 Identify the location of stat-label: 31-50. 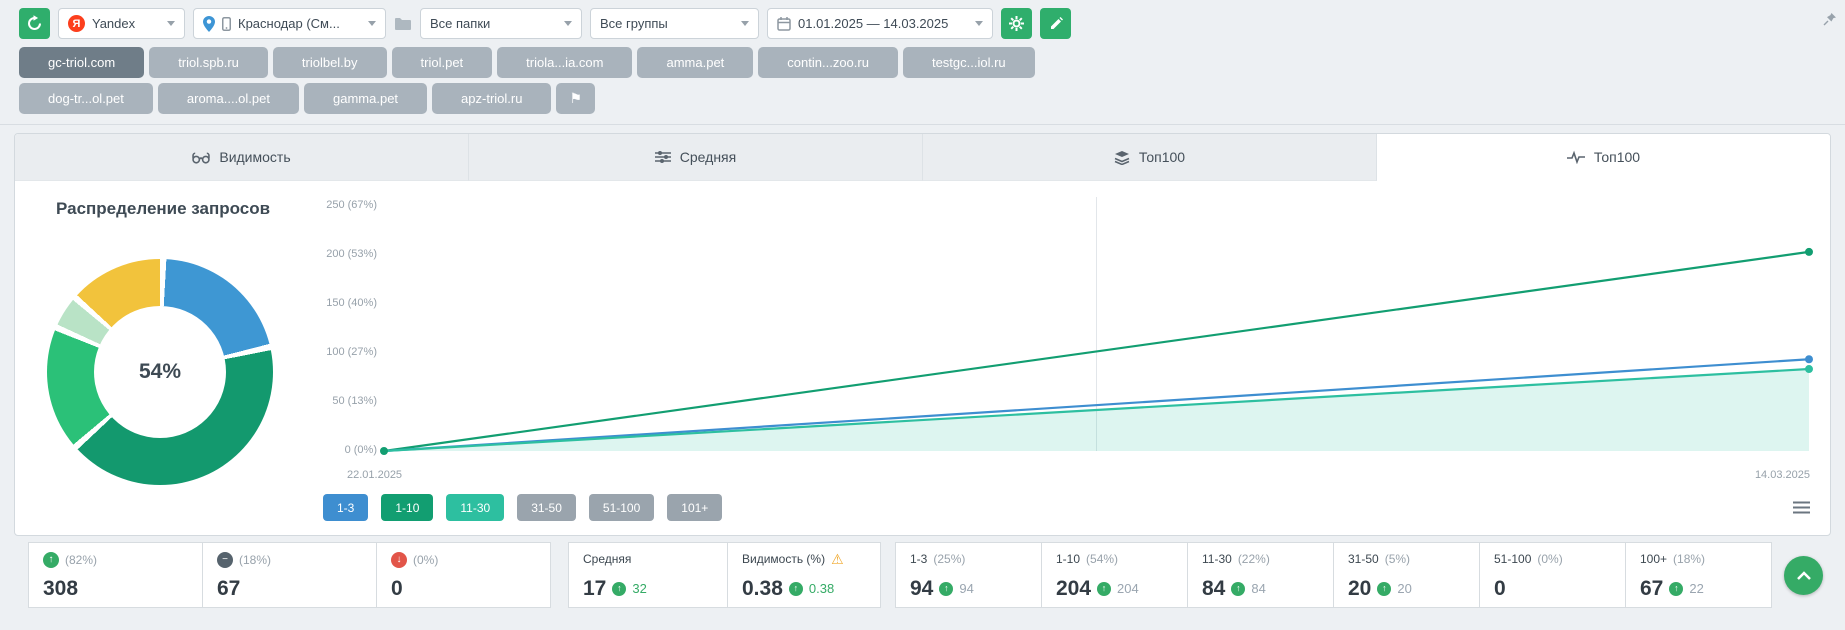
(1363, 559).